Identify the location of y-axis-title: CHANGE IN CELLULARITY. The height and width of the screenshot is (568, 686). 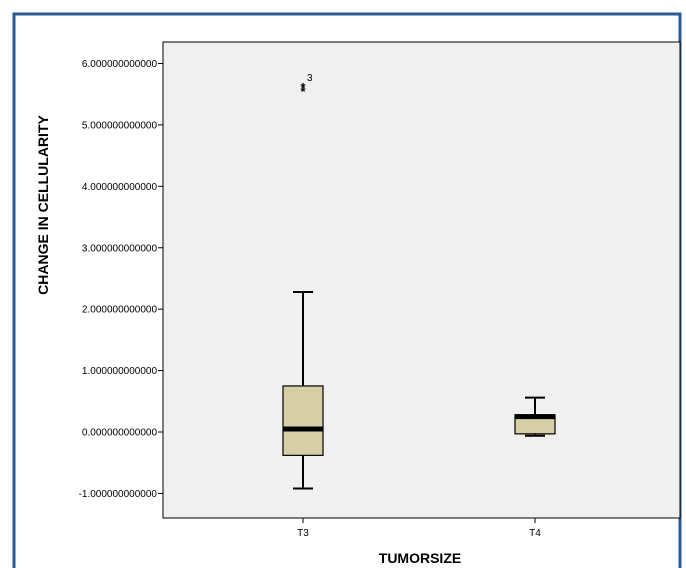
(43, 205).